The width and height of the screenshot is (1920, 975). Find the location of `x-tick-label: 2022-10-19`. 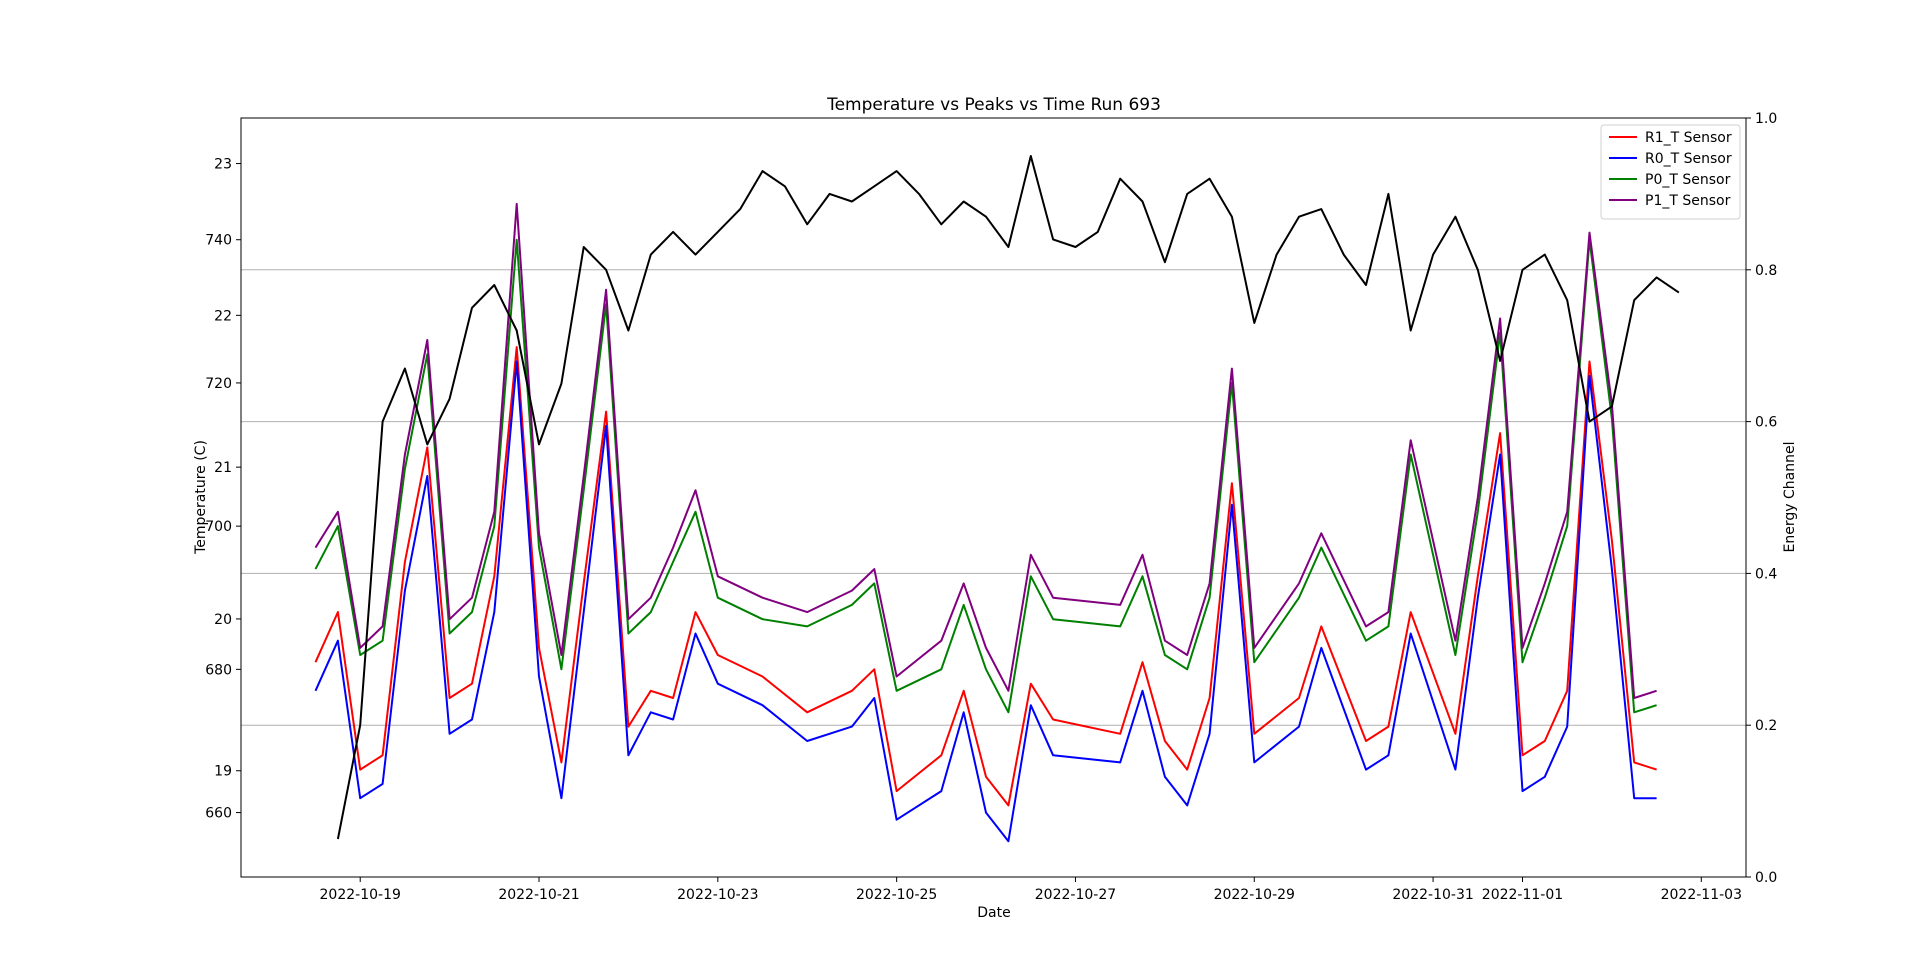

x-tick-label: 2022-10-19 is located at coordinates (360, 895).